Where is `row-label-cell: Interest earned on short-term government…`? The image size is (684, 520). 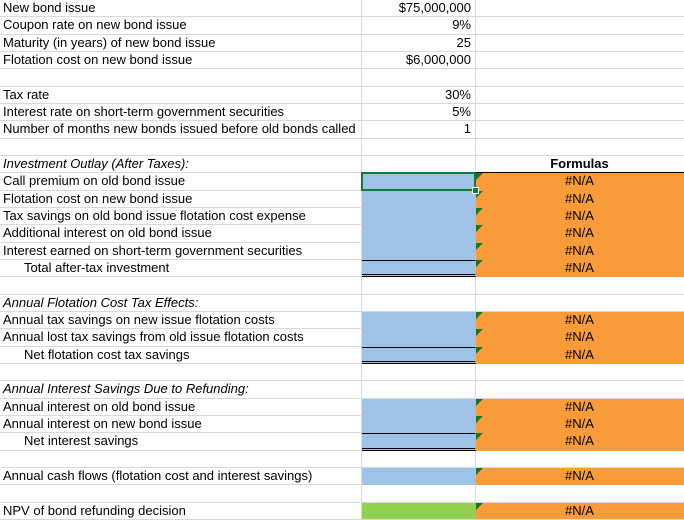
row-label-cell: Interest earned on short-term government… is located at coordinates (181, 251).